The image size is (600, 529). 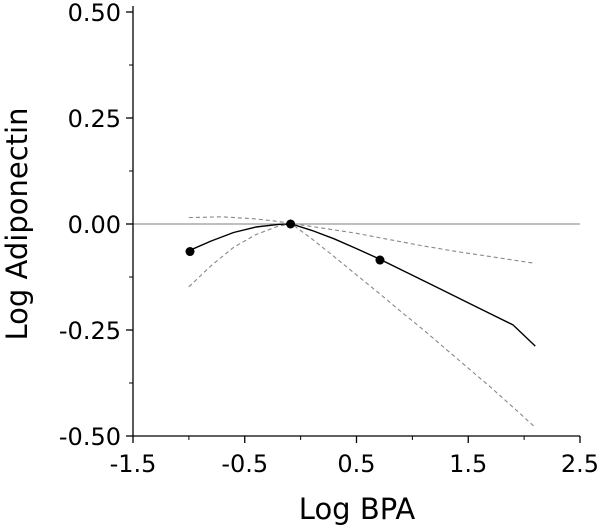 What do you see at coordinates (356, 464) in the screenshot?
I see `x-tick-label: 0.5` at bounding box center [356, 464].